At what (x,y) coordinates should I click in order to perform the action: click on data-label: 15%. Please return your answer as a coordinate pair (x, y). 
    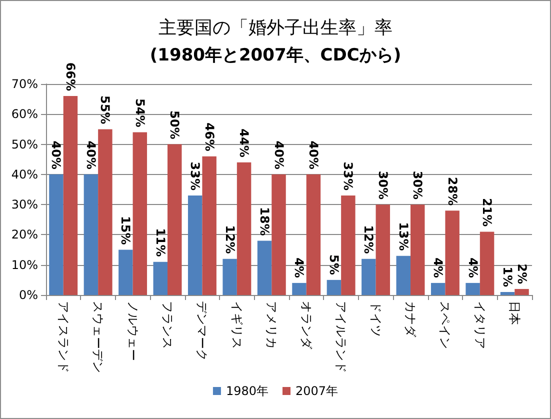
    Looking at the image, I should click on (125, 230).